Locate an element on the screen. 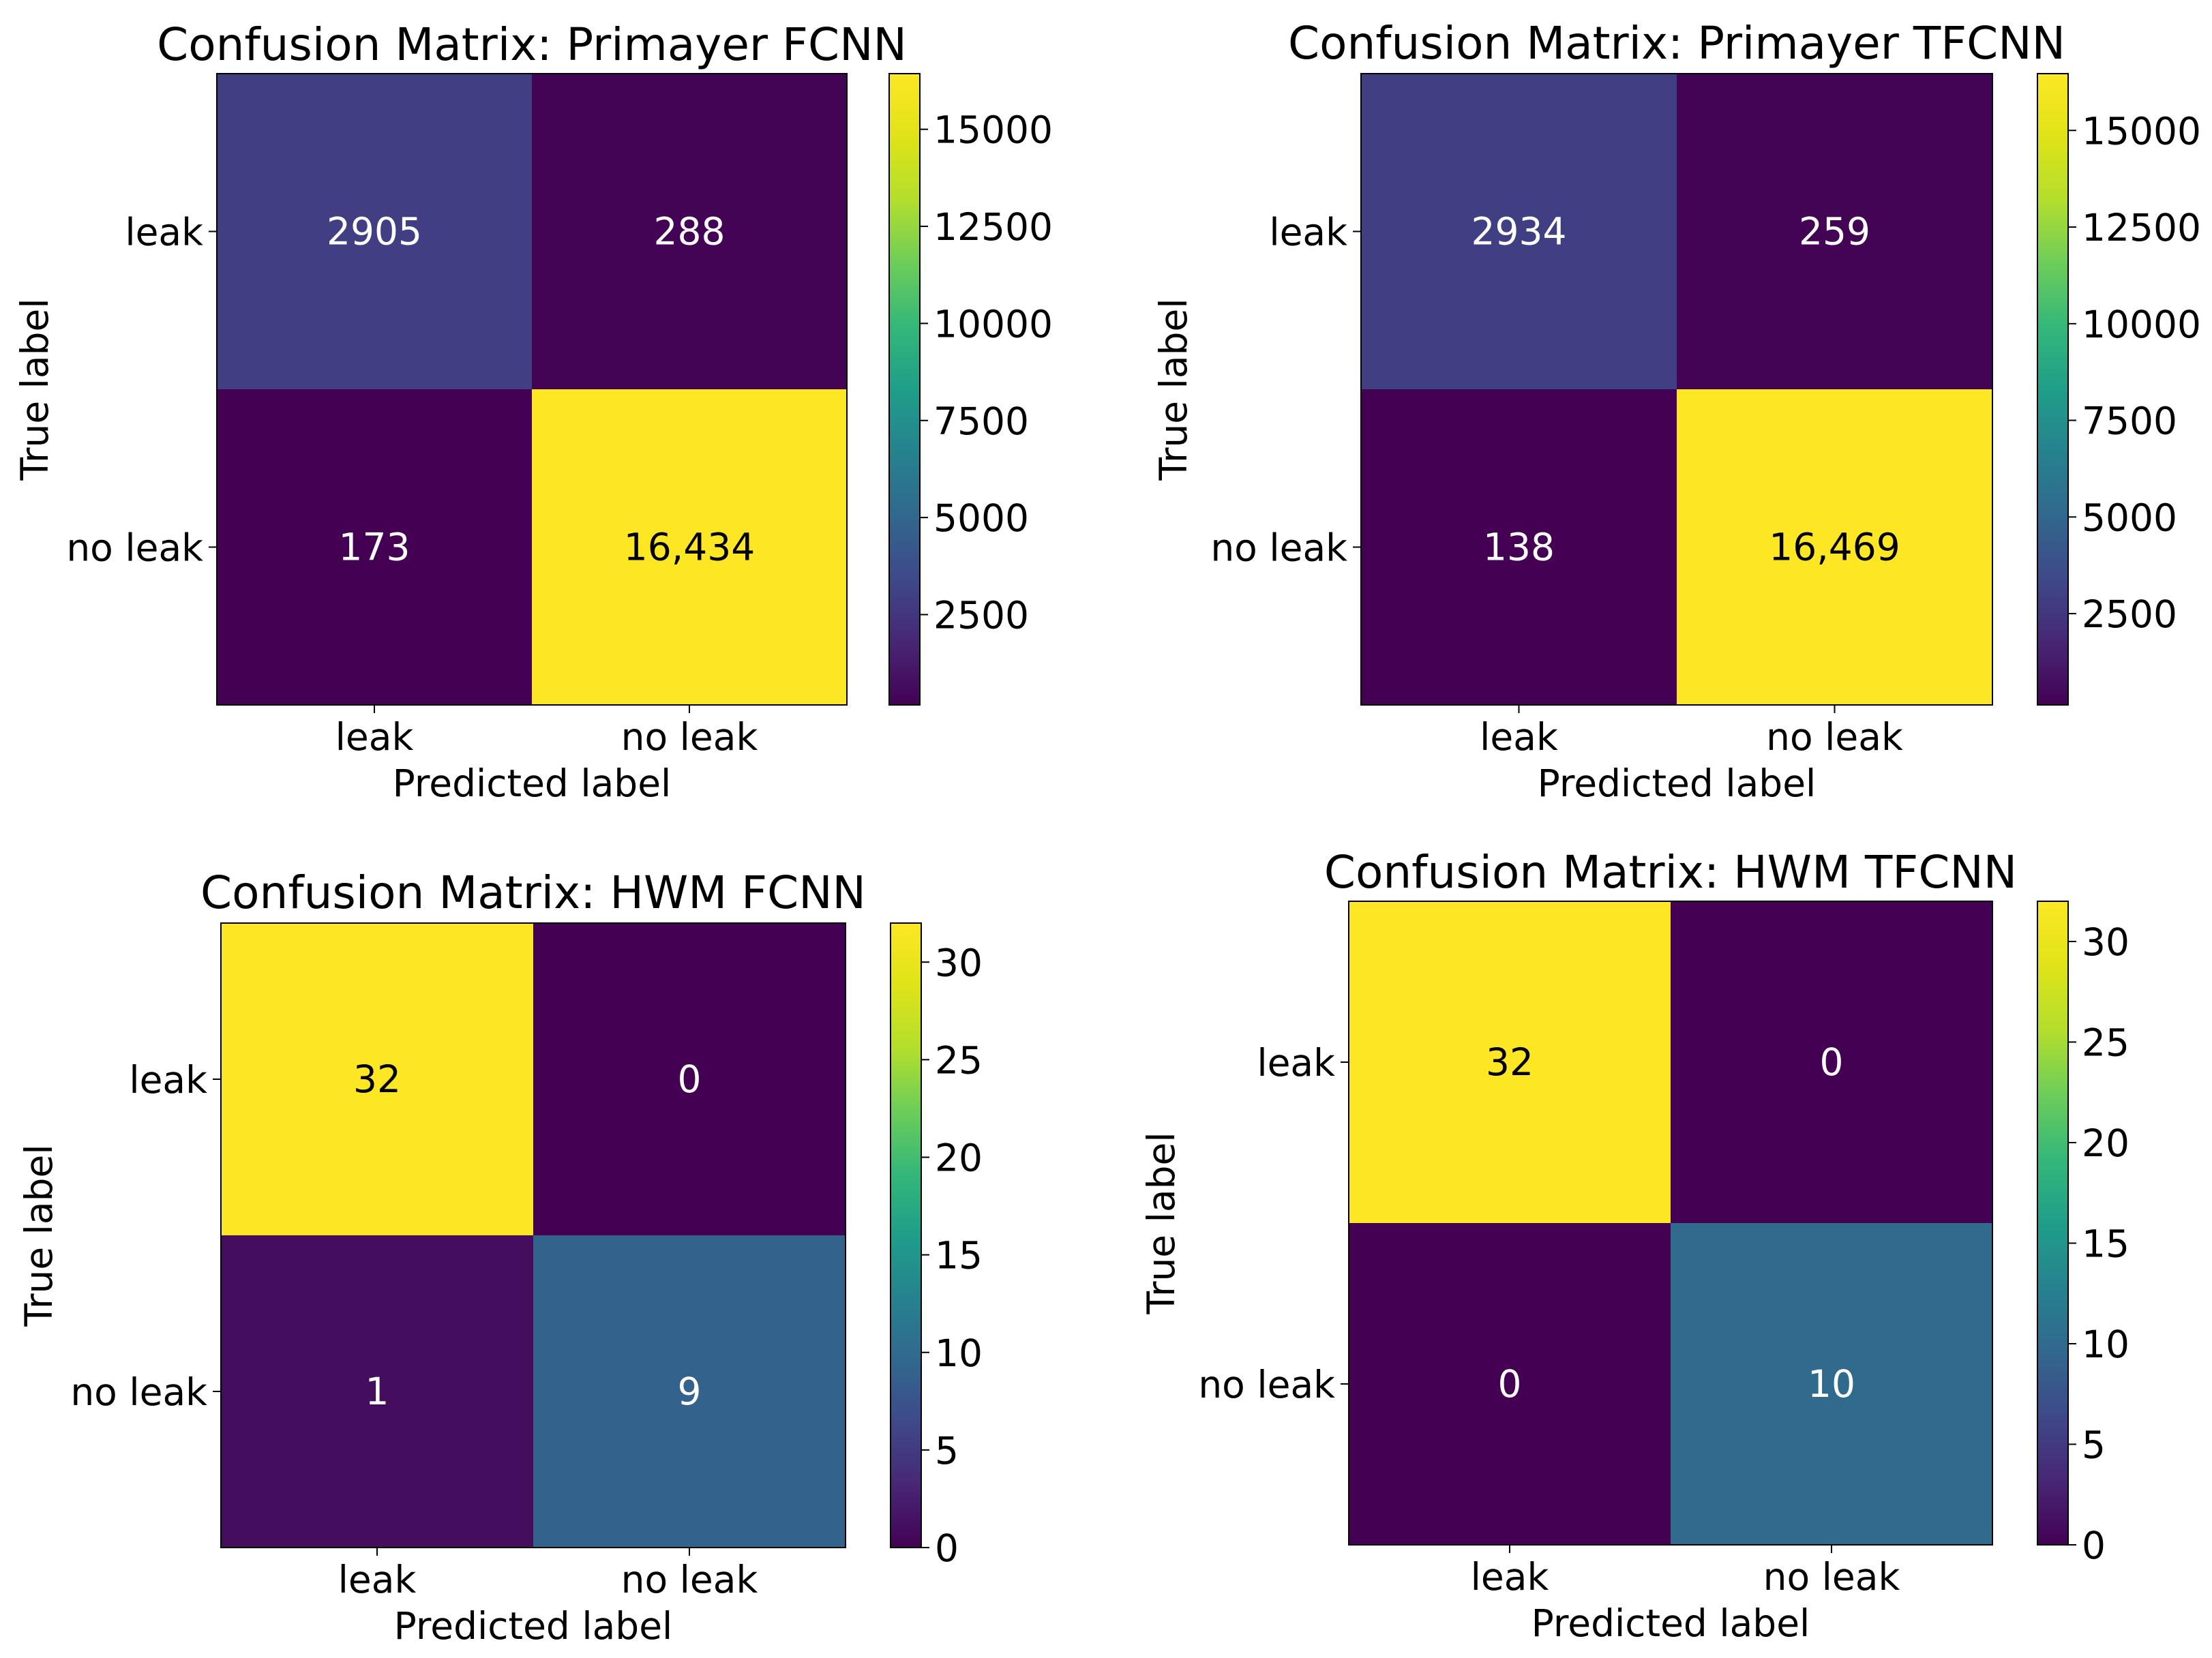 The width and height of the screenshot is (2212, 1658). cell-value-label: 173 is located at coordinates (374, 547).